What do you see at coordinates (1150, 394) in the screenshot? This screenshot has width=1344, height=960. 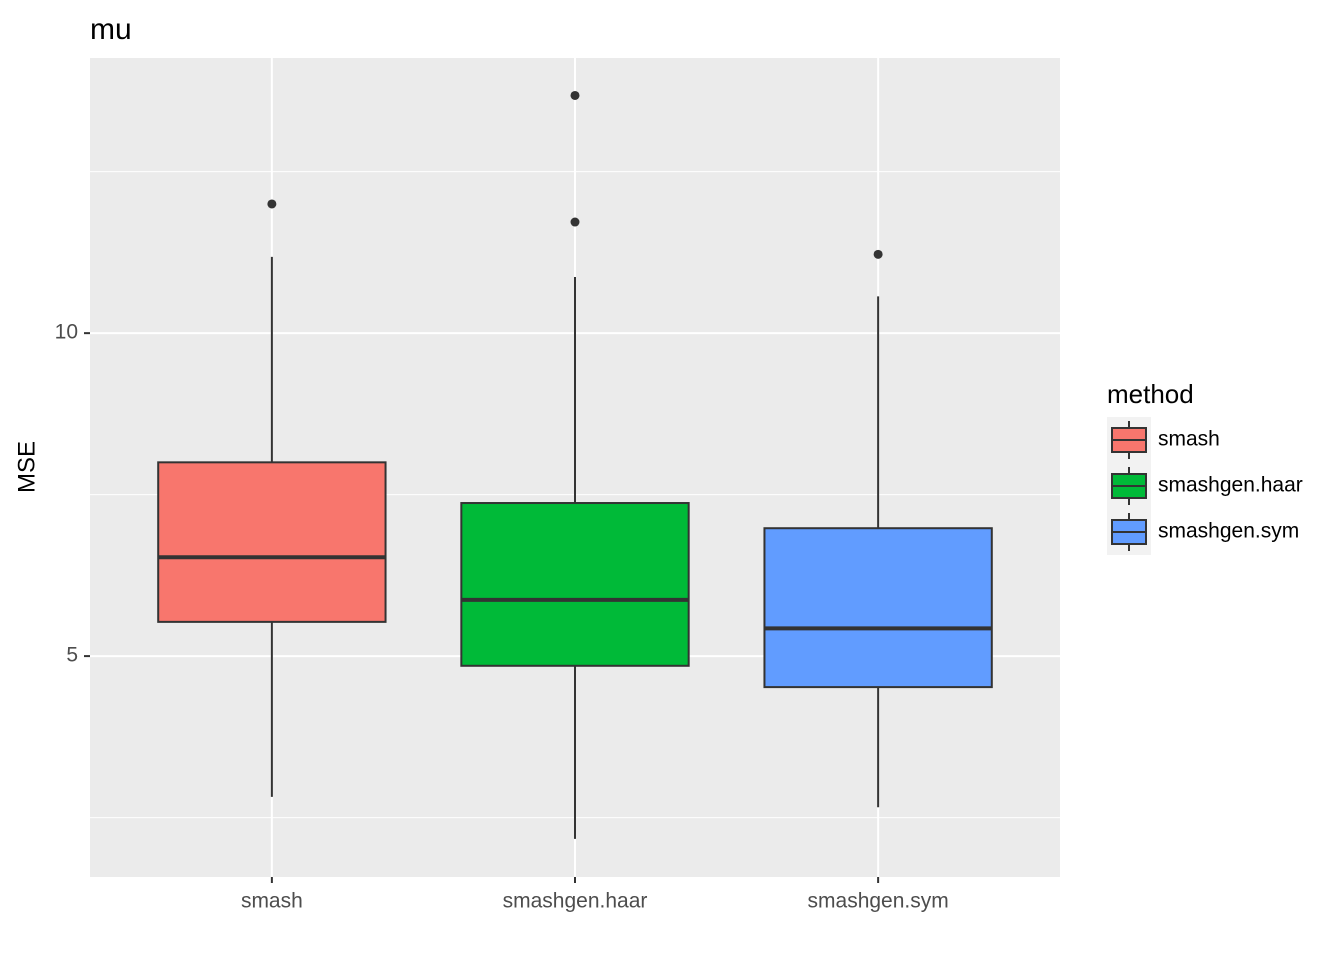 I see `legend-title: method` at bounding box center [1150, 394].